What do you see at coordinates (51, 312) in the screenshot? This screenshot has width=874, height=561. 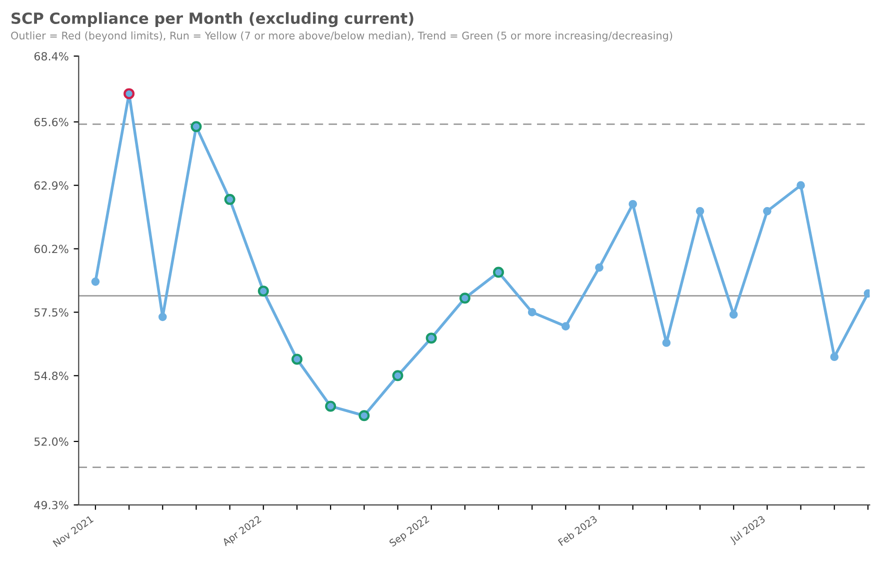 I see `y-tick-label: 57.5%` at bounding box center [51, 312].